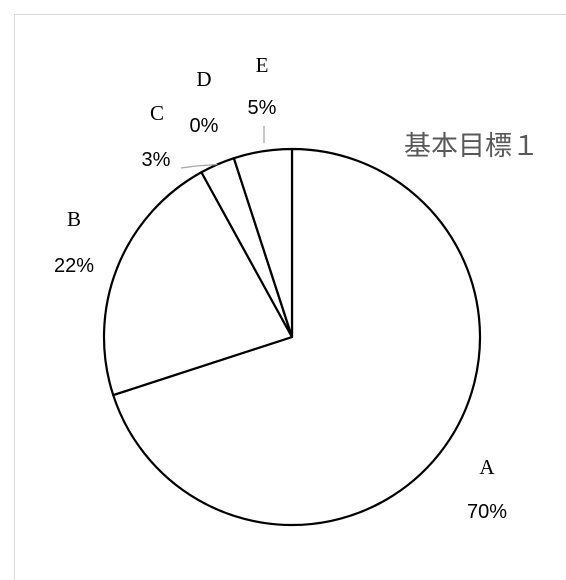 The width and height of the screenshot is (566, 580). Describe the element at coordinates (262, 108) in the screenshot. I see `slice-value-e: 5%` at that location.